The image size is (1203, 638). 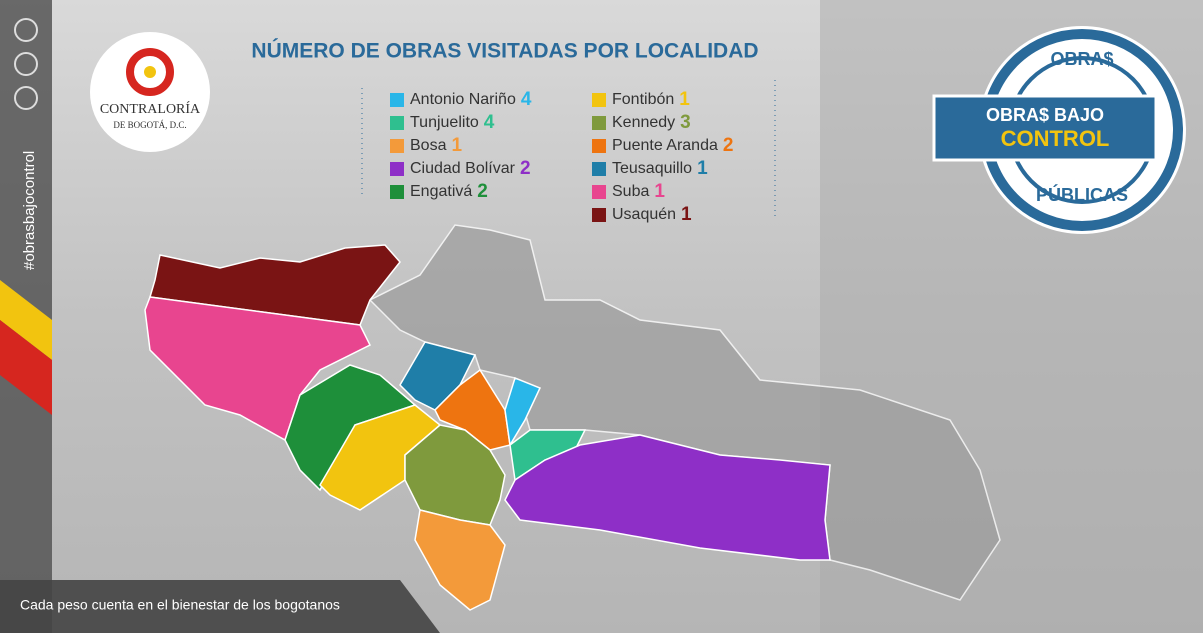 I want to click on instagram-icon, so click(x=26, y=98).